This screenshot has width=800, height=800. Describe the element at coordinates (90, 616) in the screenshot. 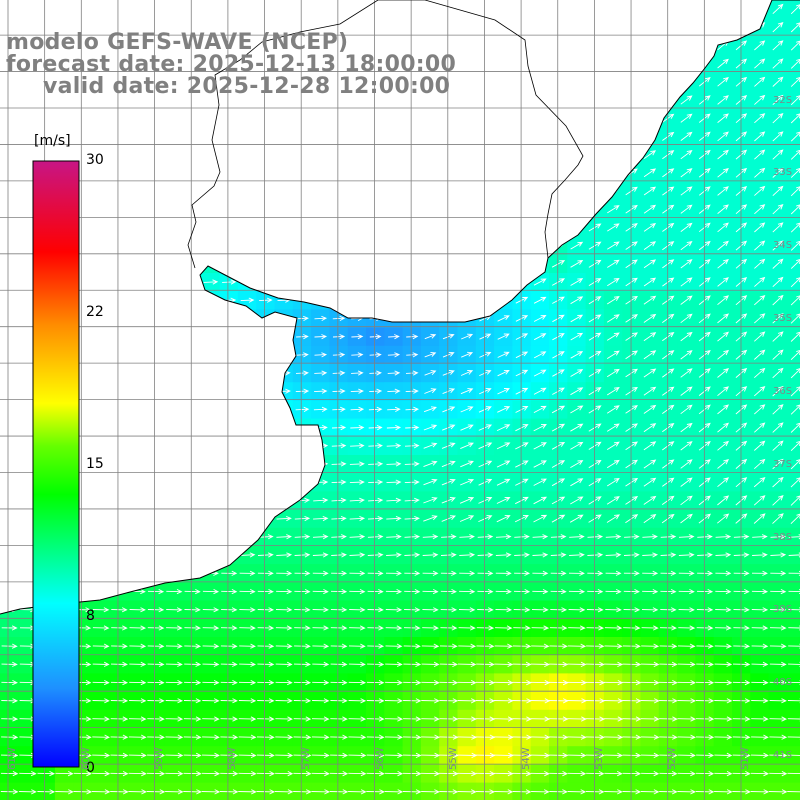

I see `colorbar-tick-8: 8` at that location.